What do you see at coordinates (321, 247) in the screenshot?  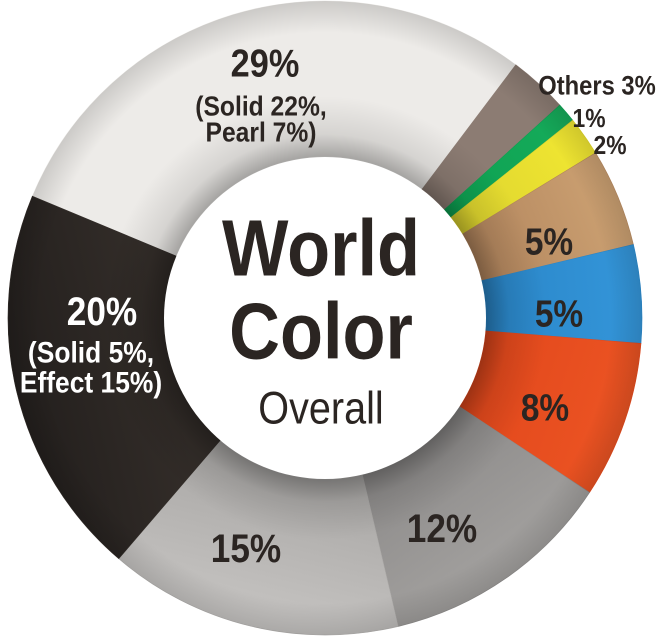 I see `center-title-line1: World` at bounding box center [321, 247].